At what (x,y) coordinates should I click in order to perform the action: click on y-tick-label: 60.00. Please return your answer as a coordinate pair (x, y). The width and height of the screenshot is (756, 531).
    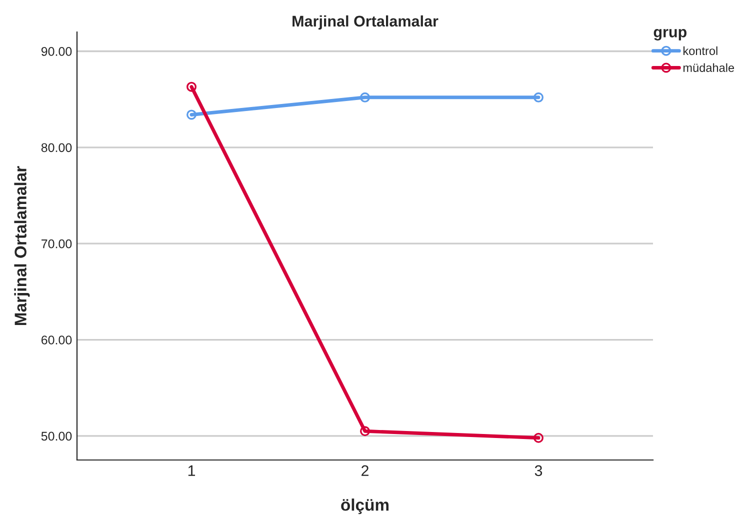
    Looking at the image, I should click on (56, 340).